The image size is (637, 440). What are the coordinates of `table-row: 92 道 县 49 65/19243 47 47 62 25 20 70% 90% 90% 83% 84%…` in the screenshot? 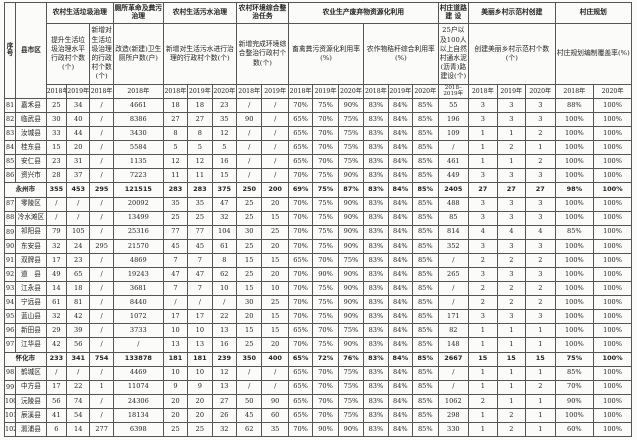 It's located at (317, 274).